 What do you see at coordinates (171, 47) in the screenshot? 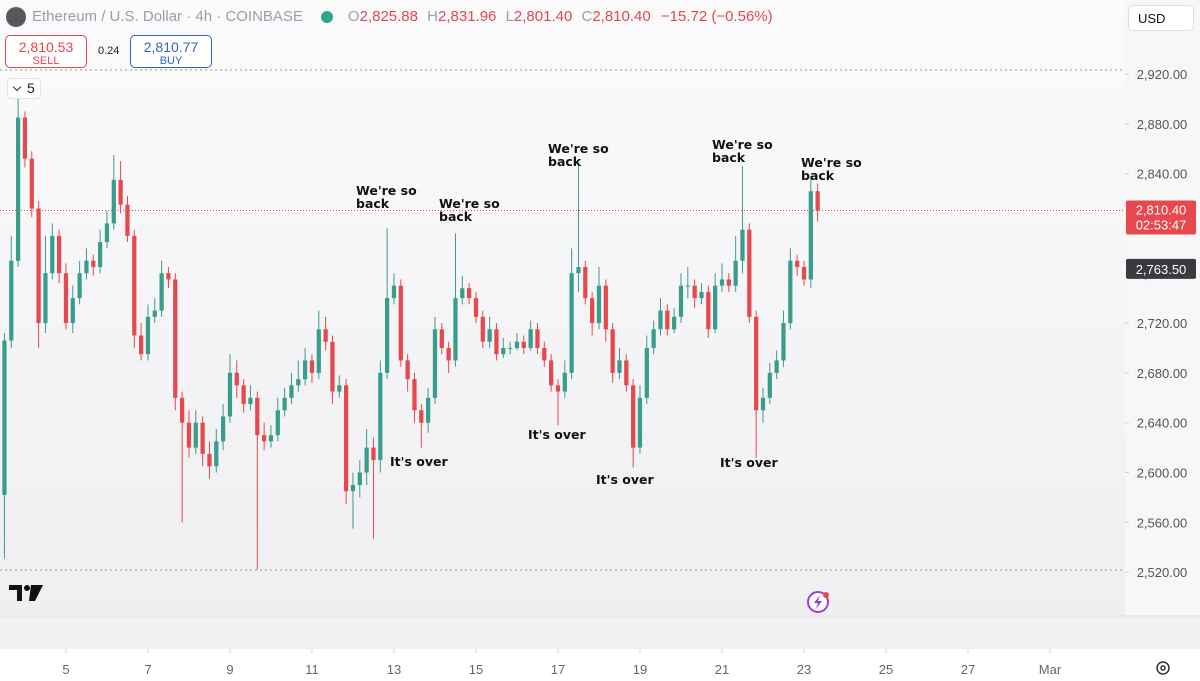
I see `buy-price: 2,810.77` at bounding box center [171, 47].